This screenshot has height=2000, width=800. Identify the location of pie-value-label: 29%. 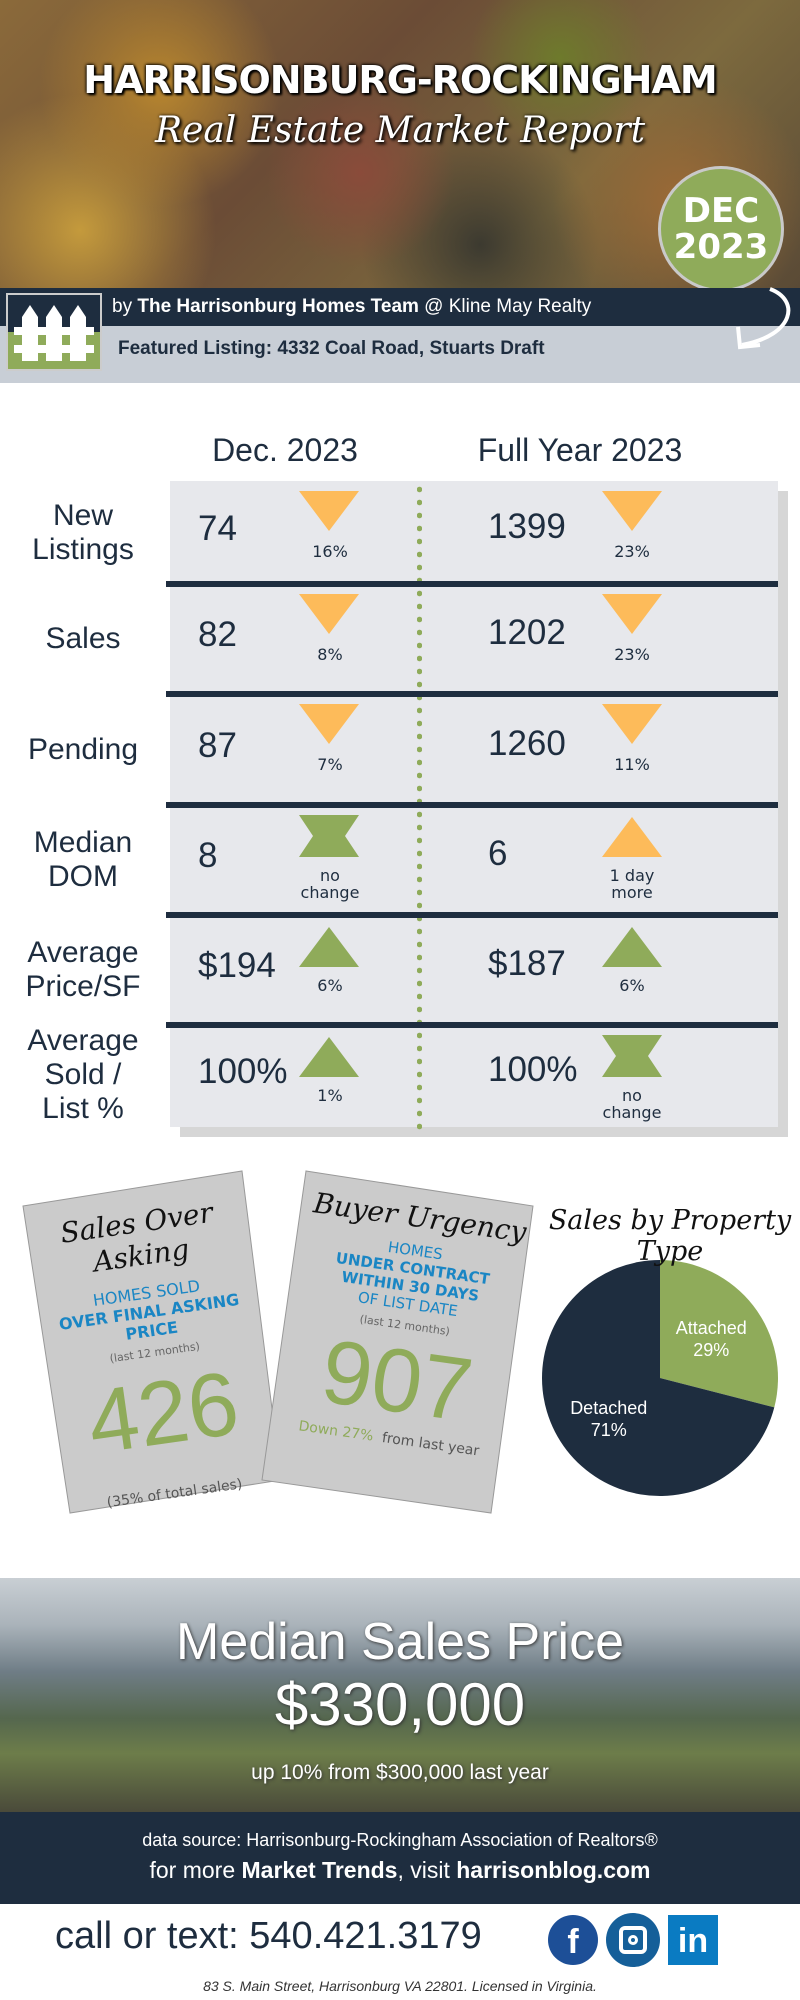
(711, 1350).